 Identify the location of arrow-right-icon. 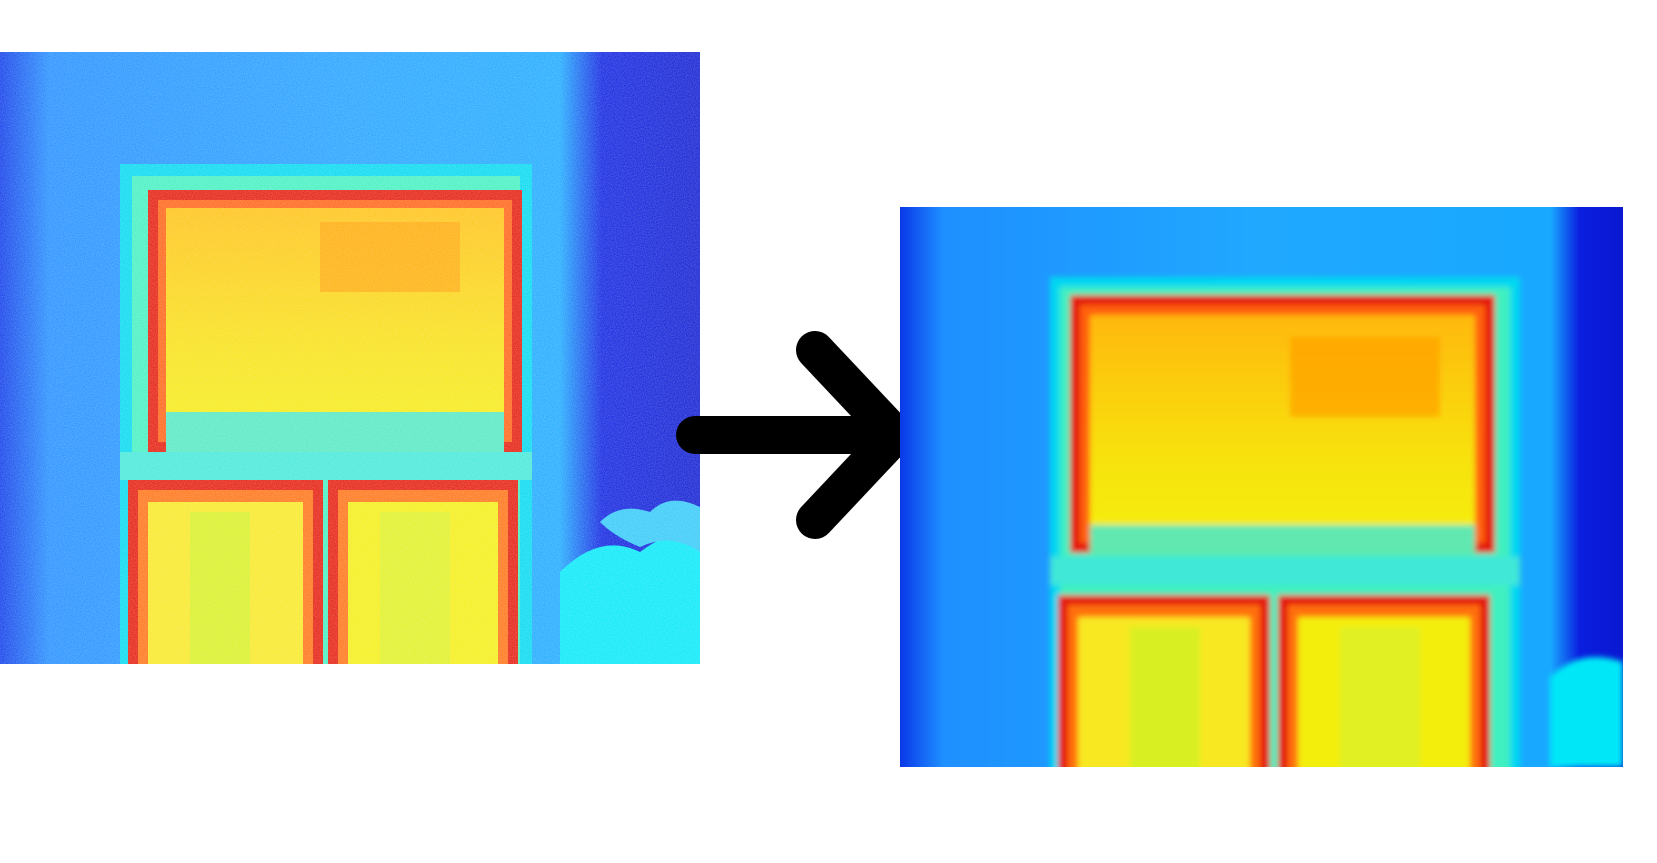
(800, 435).